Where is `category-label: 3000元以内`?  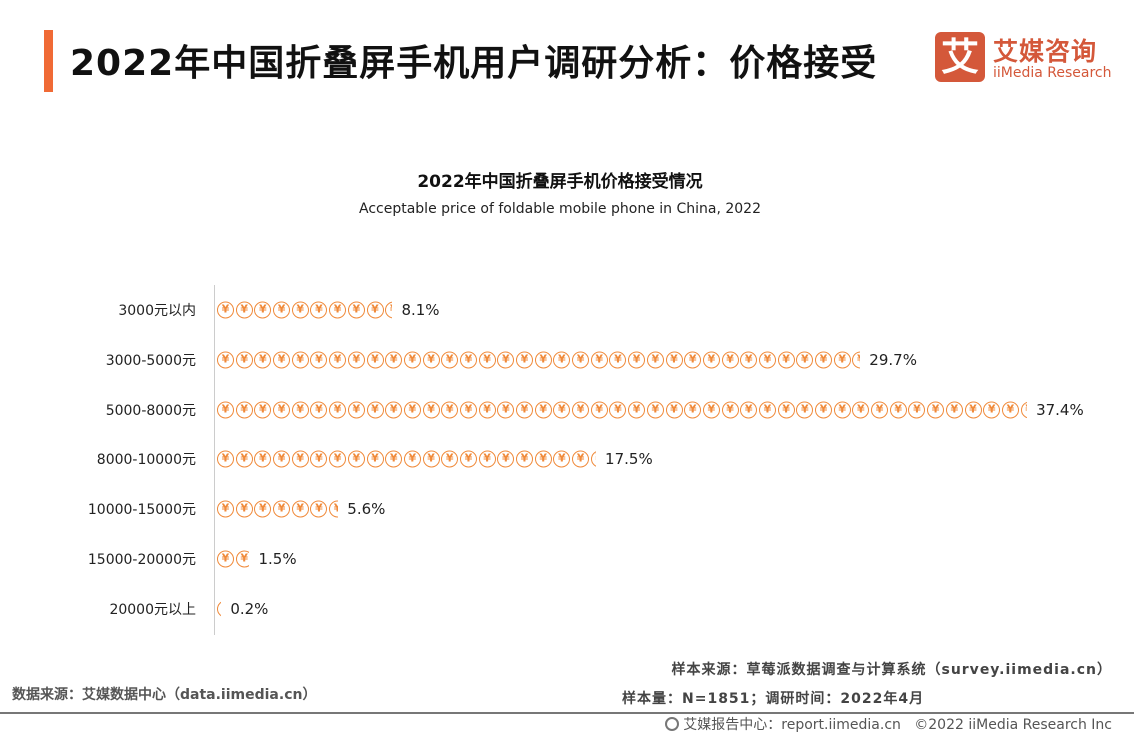 category-label: 3000元以内 is located at coordinates (157, 311).